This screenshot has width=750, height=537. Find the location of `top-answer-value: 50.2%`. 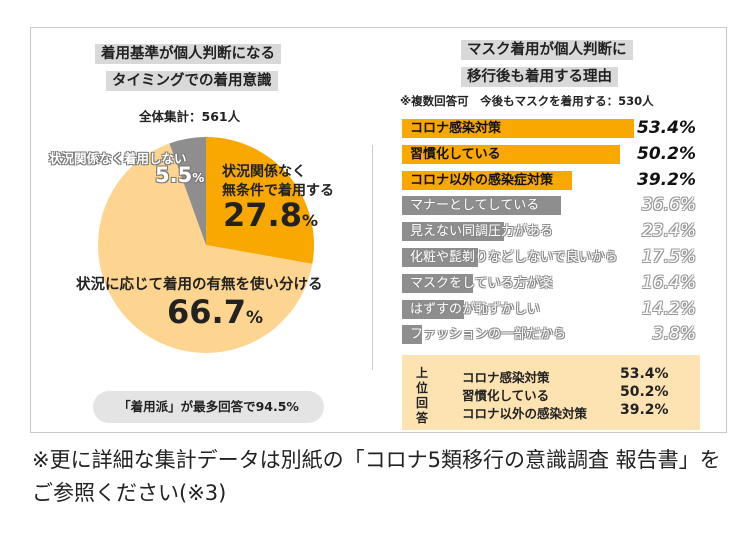

top-answer-value: 50.2% is located at coordinates (644, 392).